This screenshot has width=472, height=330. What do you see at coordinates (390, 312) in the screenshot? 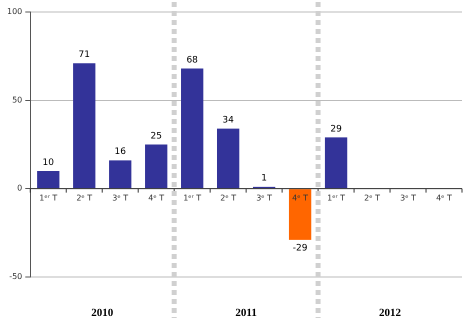
I see `text: 2012` at bounding box center [390, 312].